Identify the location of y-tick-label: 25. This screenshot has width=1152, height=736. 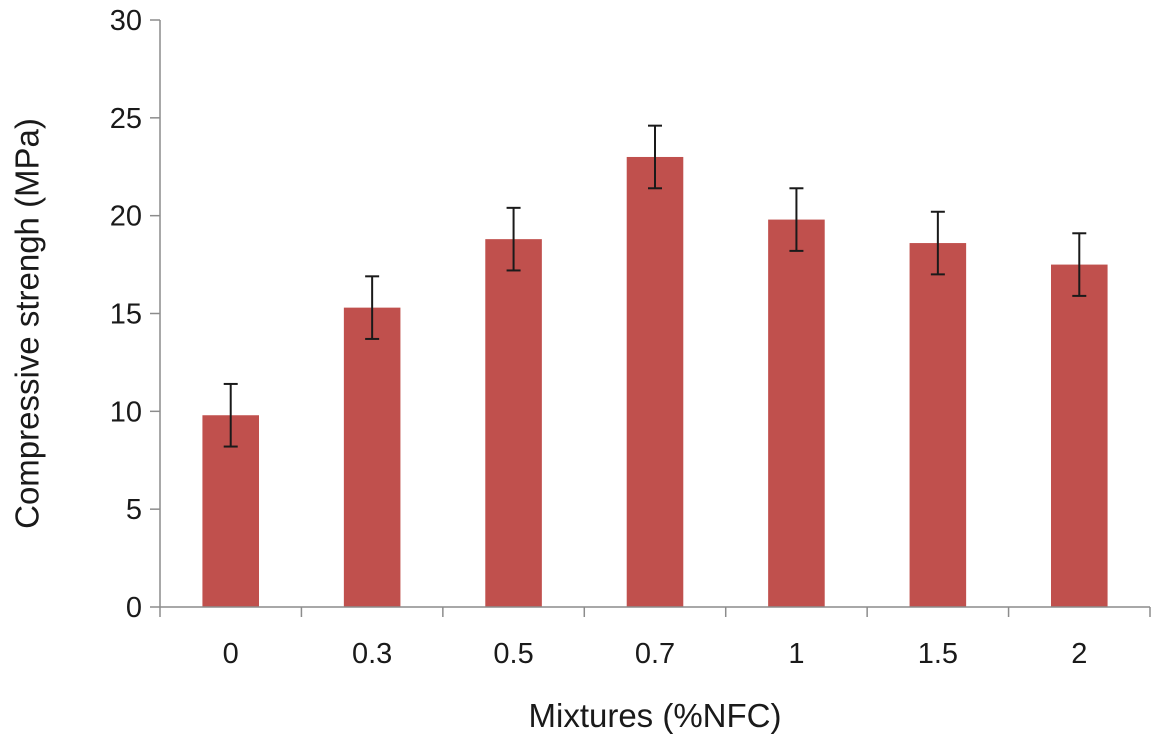
(126, 119).